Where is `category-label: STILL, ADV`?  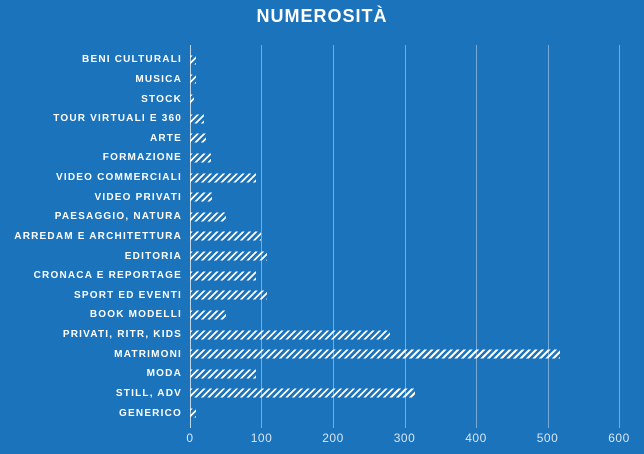
category-label: STILL, ADV is located at coordinates (148, 393).